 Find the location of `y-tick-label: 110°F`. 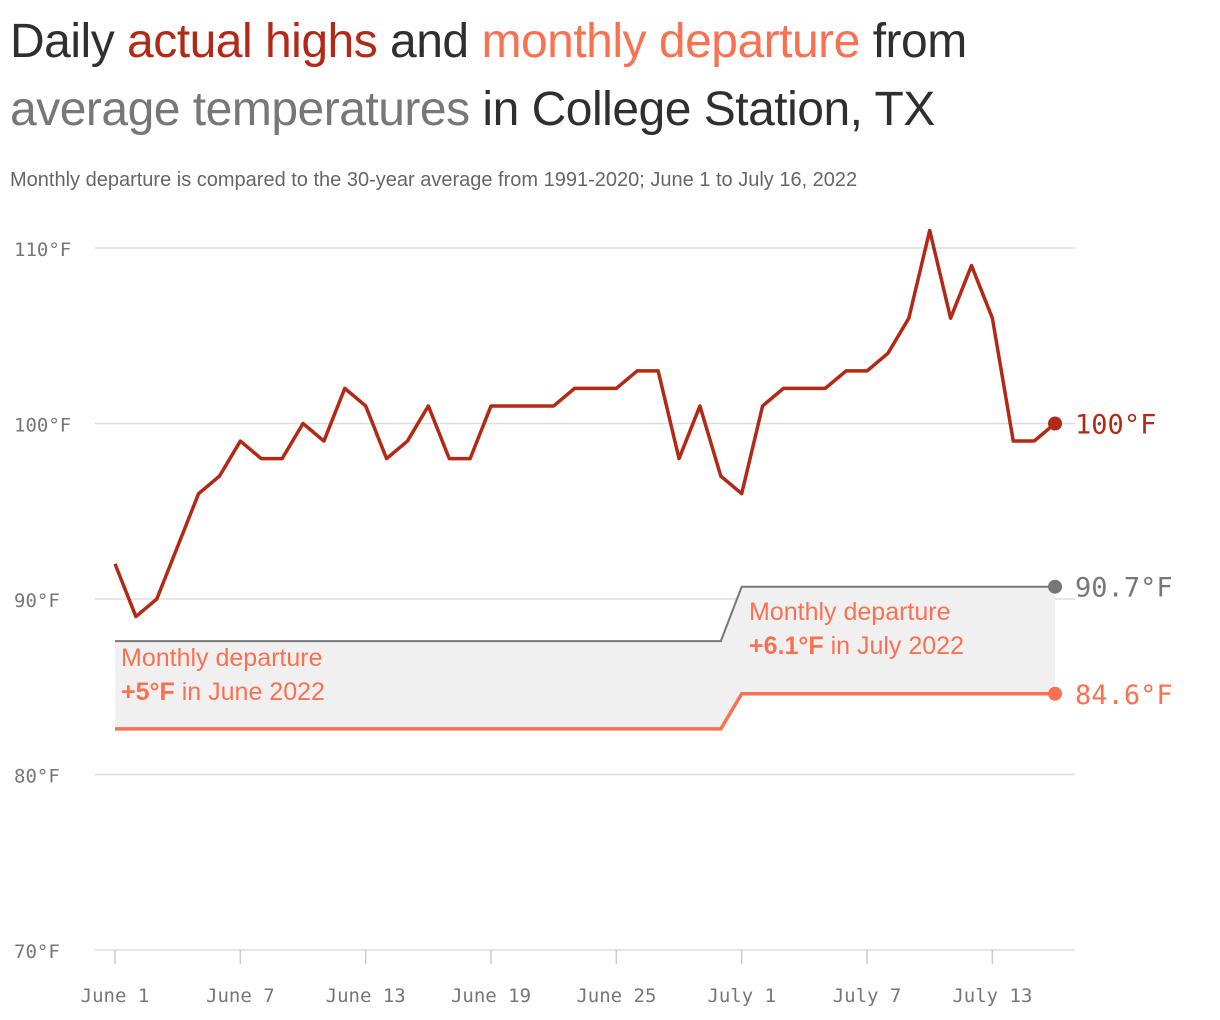

y-tick-label: 110°F is located at coordinates (42, 250).